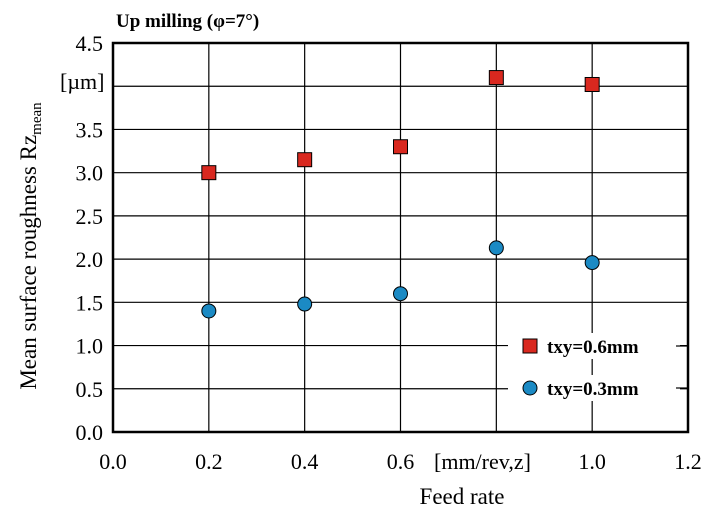  What do you see at coordinates (90, 216) in the screenshot?
I see `y-tick-label: 2.5` at bounding box center [90, 216].